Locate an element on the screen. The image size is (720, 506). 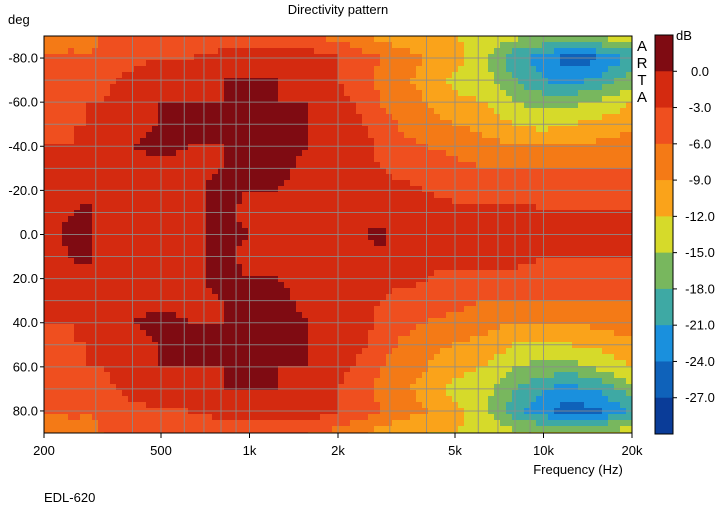
y-tick-label: 80.0 is located at coordinates (25, 410).